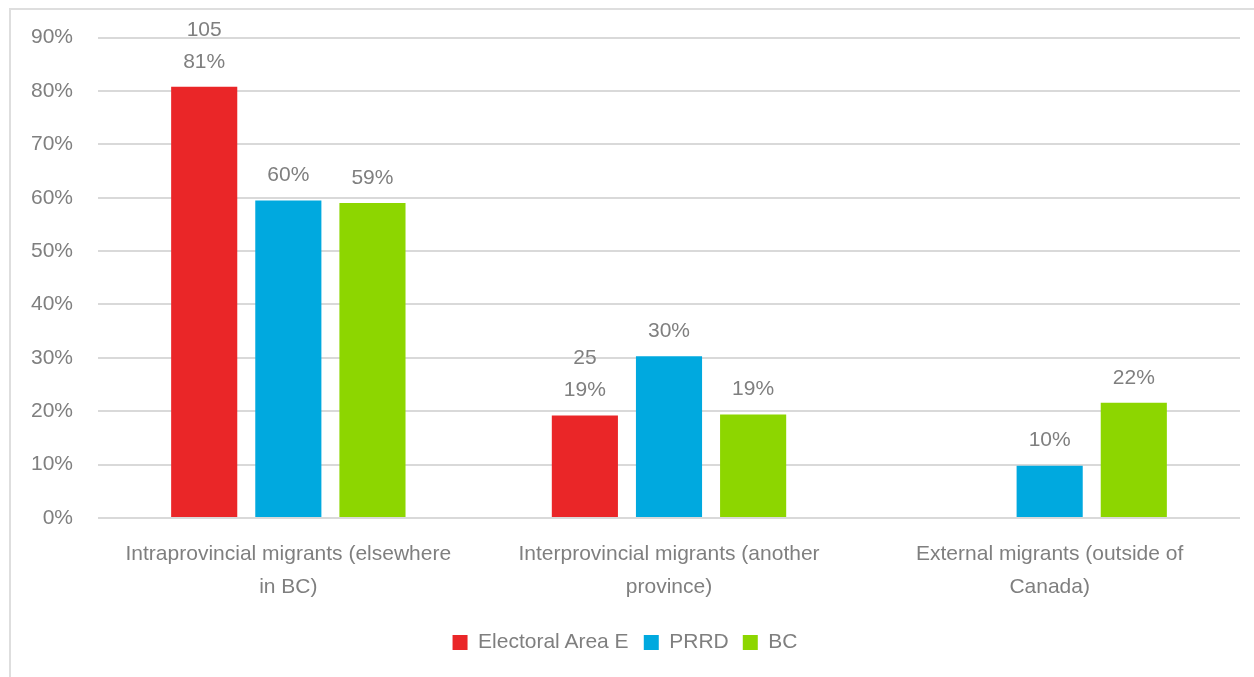 The width and height of the screenshot is (1254, 677). Describe the element at coordinates (51, 249) in the screenshot. I see `y-tick-label: 50%` at that location.